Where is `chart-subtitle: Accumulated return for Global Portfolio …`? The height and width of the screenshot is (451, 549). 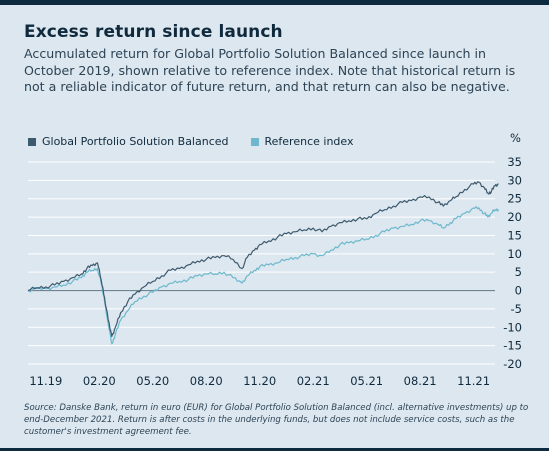
chart-subtitle: Accumulated return for Global Portfolio … is located at coordinates (270, 70).